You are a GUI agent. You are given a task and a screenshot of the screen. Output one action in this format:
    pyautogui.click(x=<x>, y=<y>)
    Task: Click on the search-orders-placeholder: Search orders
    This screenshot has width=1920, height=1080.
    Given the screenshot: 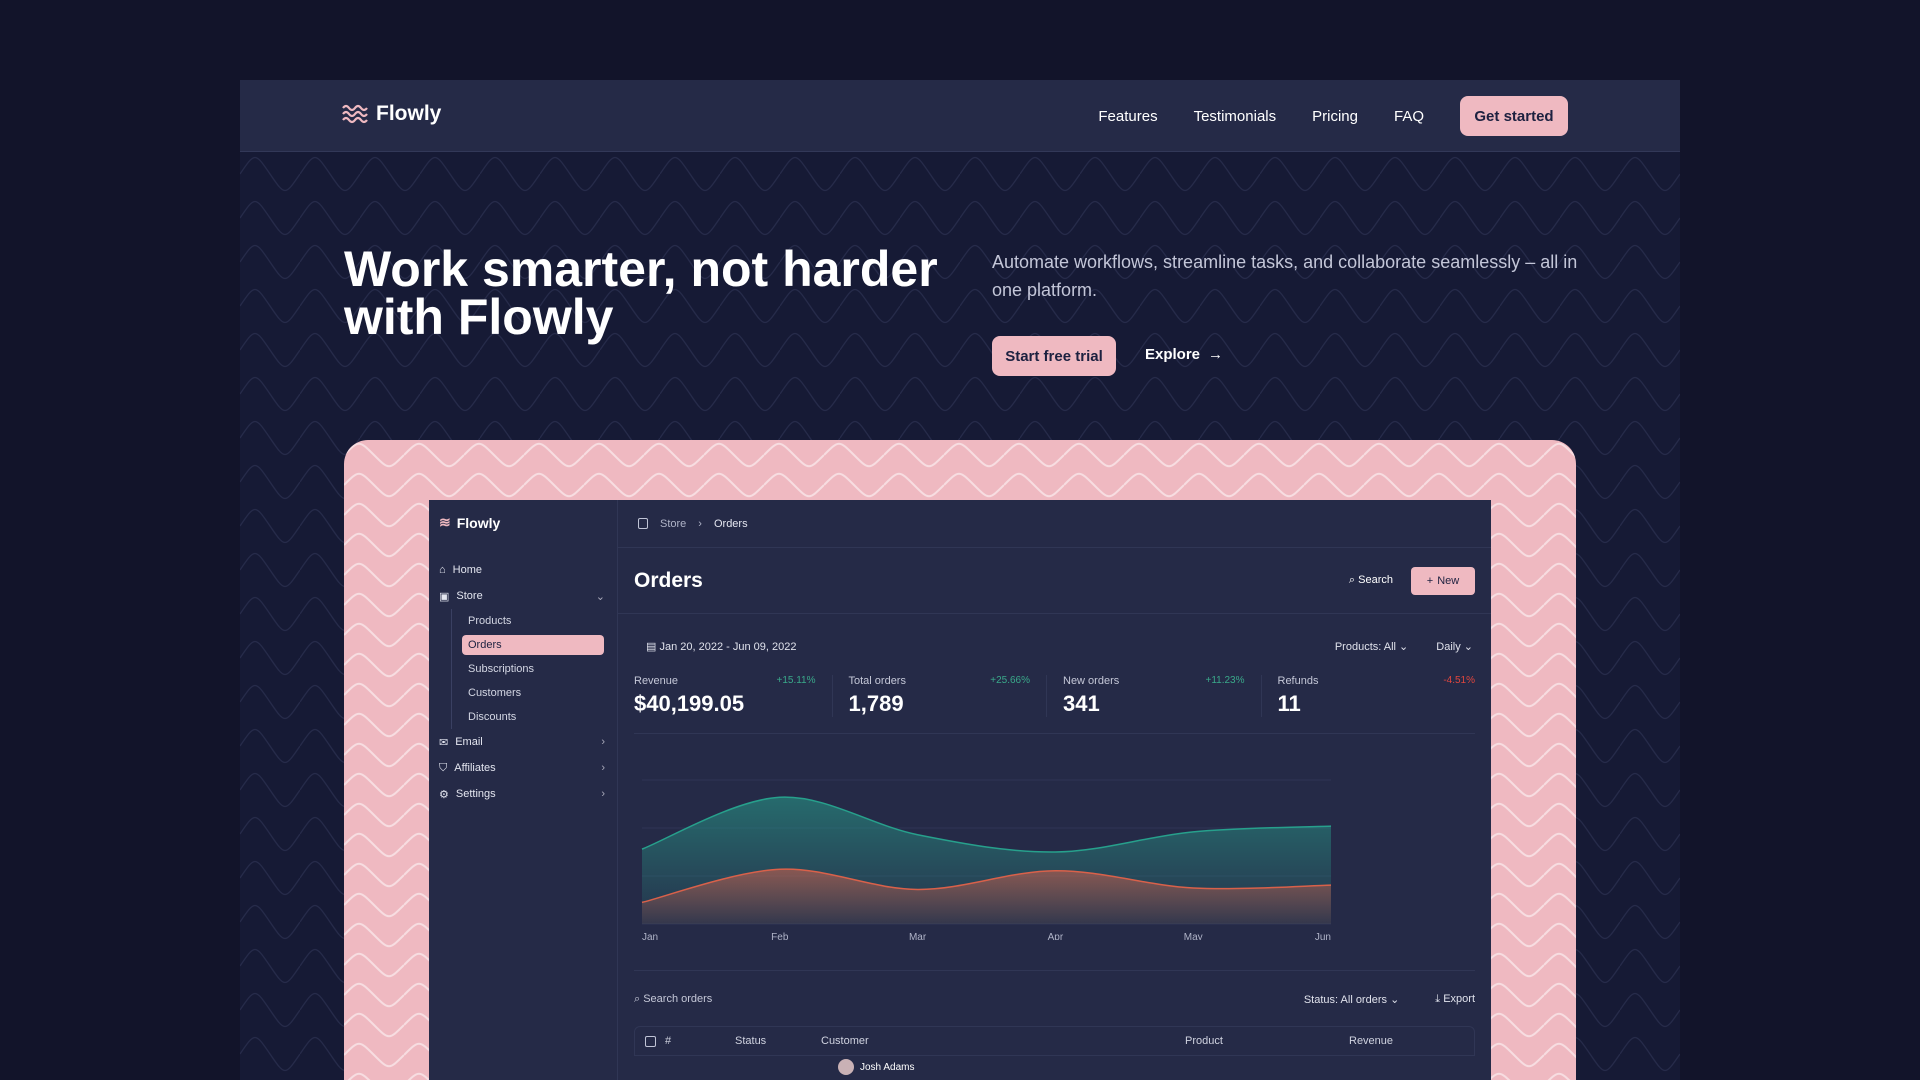 What is the action you would take?
    pyautogui.click(x=678, y=999)
    